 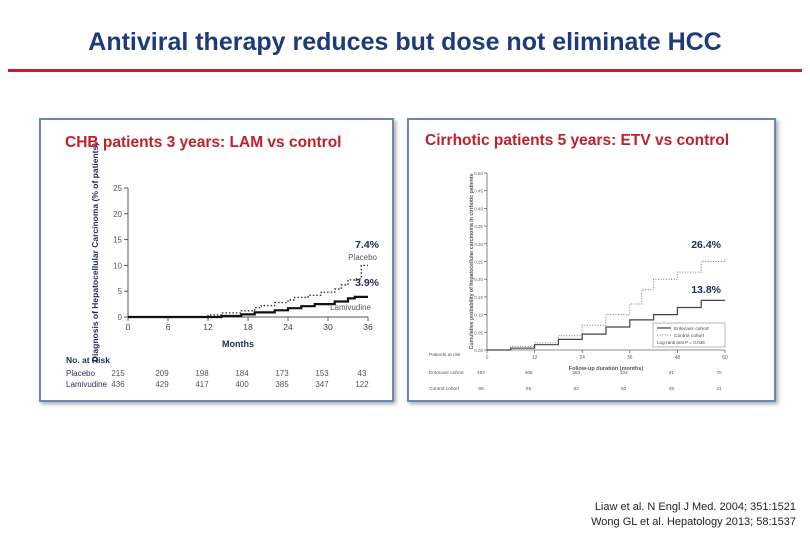 I want to click on risk-row-label: Placebo, so click(x=80, y=373).